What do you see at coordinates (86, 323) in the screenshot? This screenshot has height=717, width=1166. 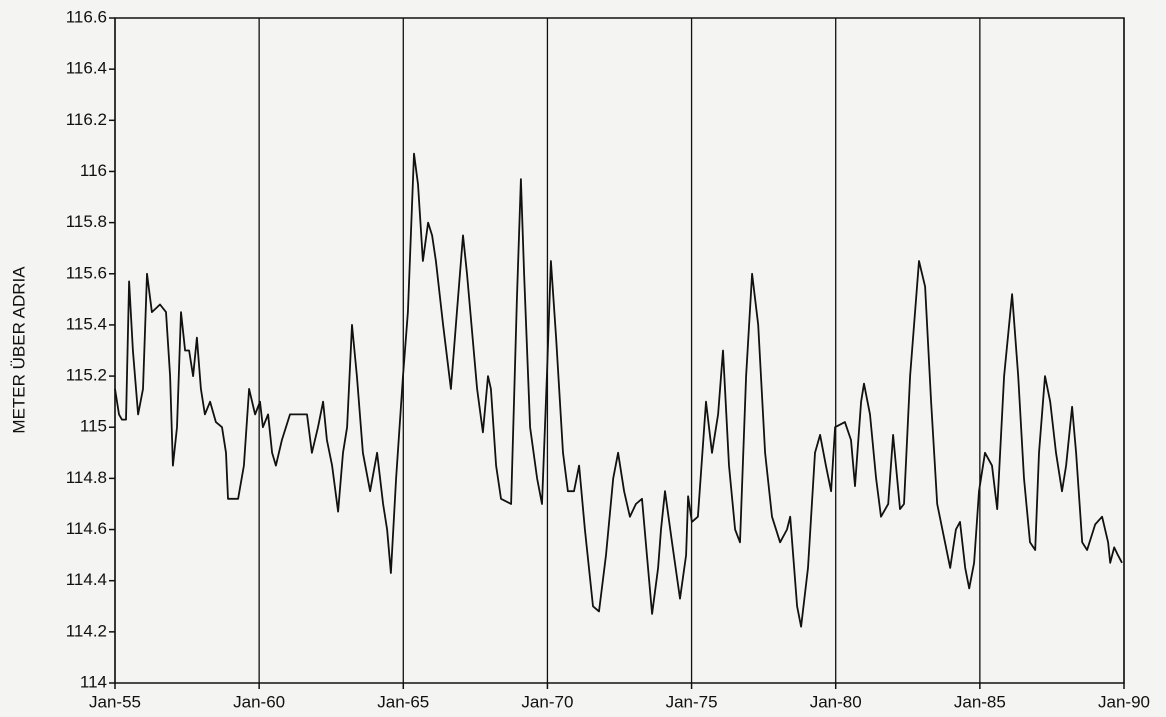 I see `y-tick-label: 115.4` at bounding box center [86, 323].